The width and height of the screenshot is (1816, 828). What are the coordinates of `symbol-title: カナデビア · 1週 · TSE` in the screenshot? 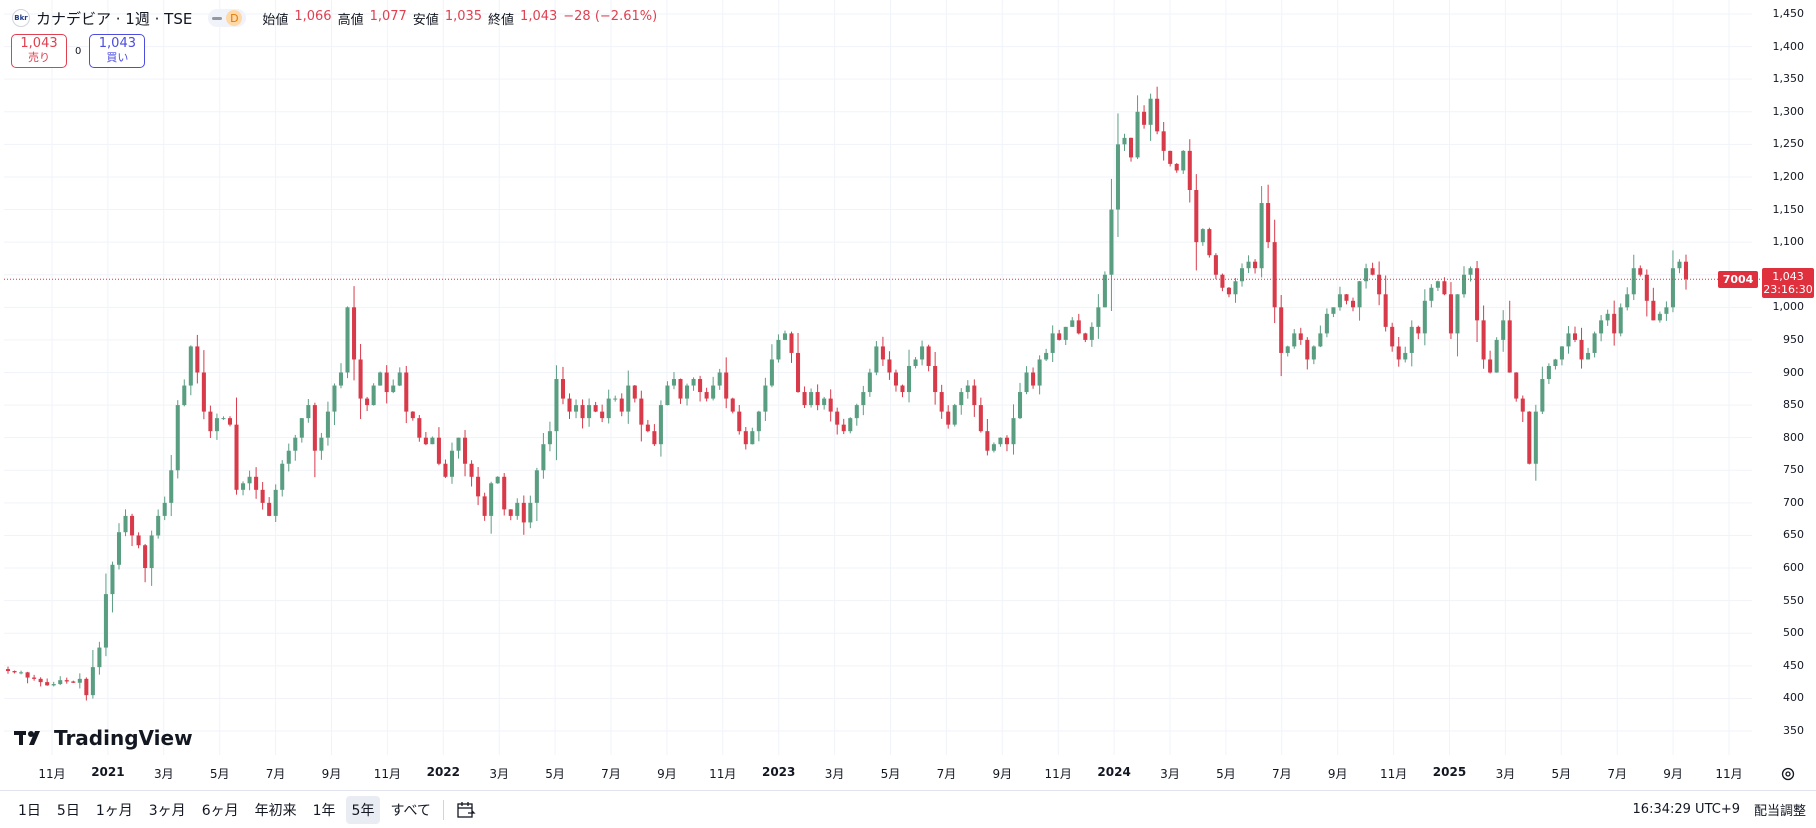 It's located at (114, 18).